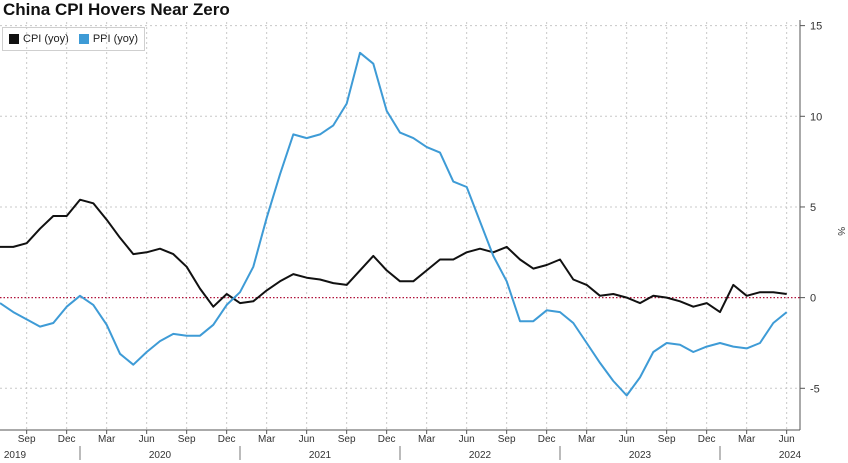 Image resolution: width=848 pixels, height=463 pixels. I want to click on x-year-label: 2021, so click(320, 455).